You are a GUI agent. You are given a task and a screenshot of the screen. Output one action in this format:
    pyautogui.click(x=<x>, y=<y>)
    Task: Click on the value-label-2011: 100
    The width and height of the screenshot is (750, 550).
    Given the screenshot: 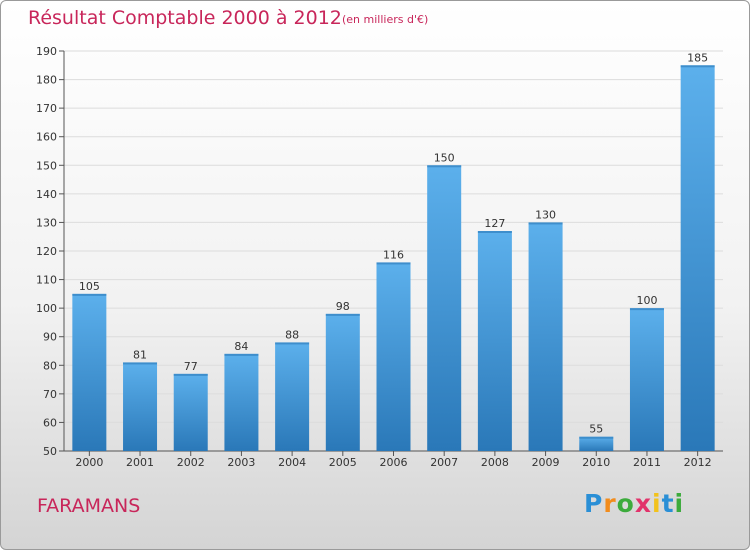 What is the action you would take?
    pyautogui.click(x=646, y=300)
    